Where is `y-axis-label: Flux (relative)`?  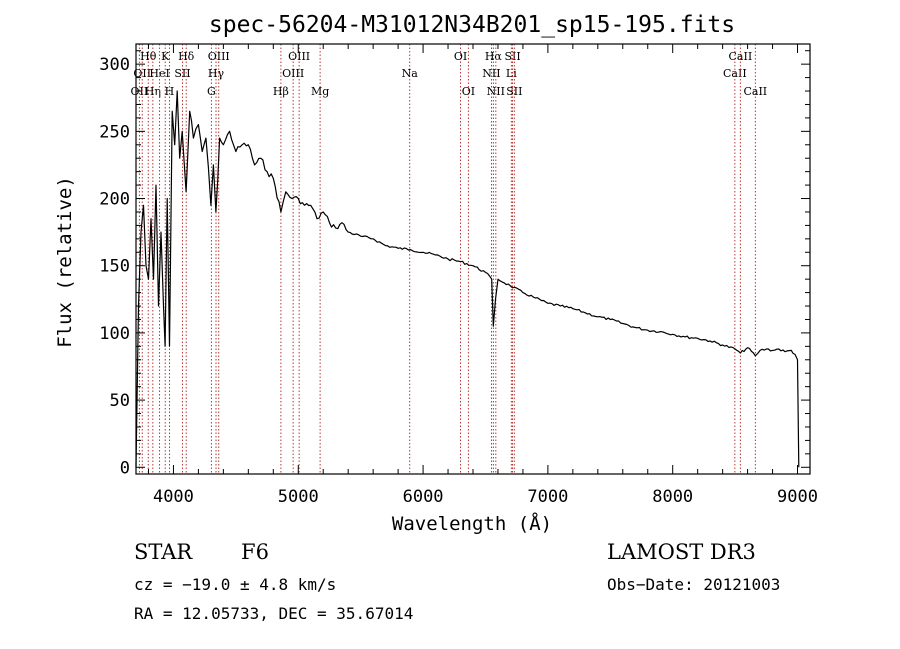
y-axis-label: Flux (relative) is located at coordinates (65, 262).